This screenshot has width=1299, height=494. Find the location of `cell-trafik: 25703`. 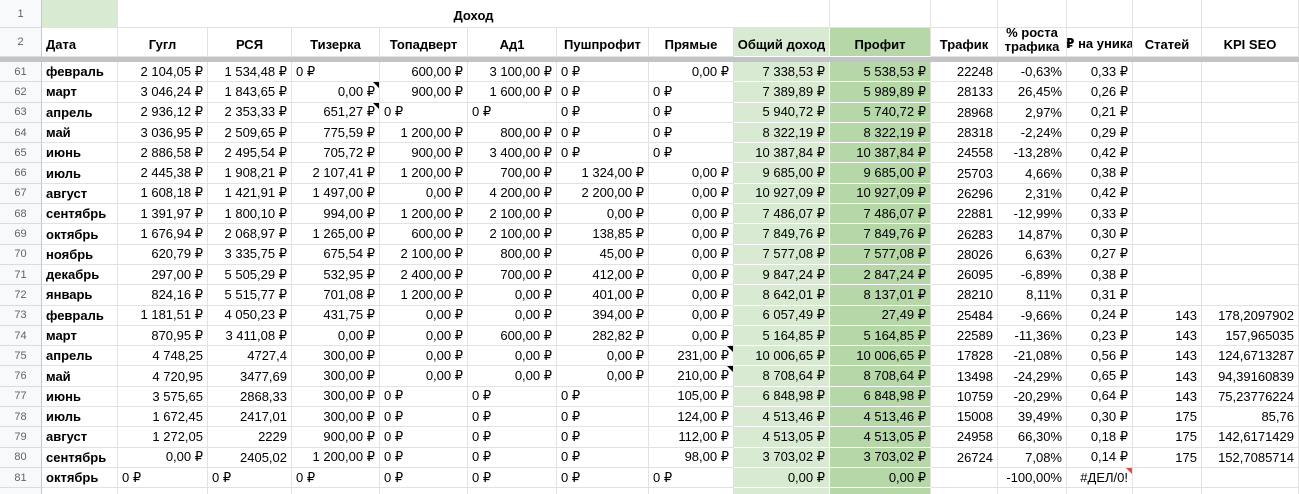

cell-trafik: 25703 is located at coordinates (964, 173).